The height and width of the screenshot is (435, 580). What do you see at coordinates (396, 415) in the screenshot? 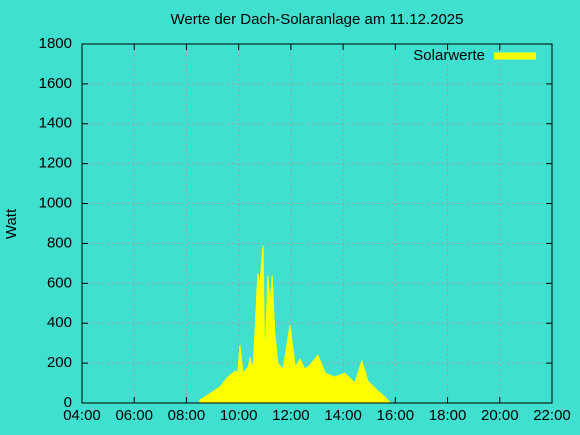
I see `x-tick-label: 16:00` at bounding box center [396, 415].